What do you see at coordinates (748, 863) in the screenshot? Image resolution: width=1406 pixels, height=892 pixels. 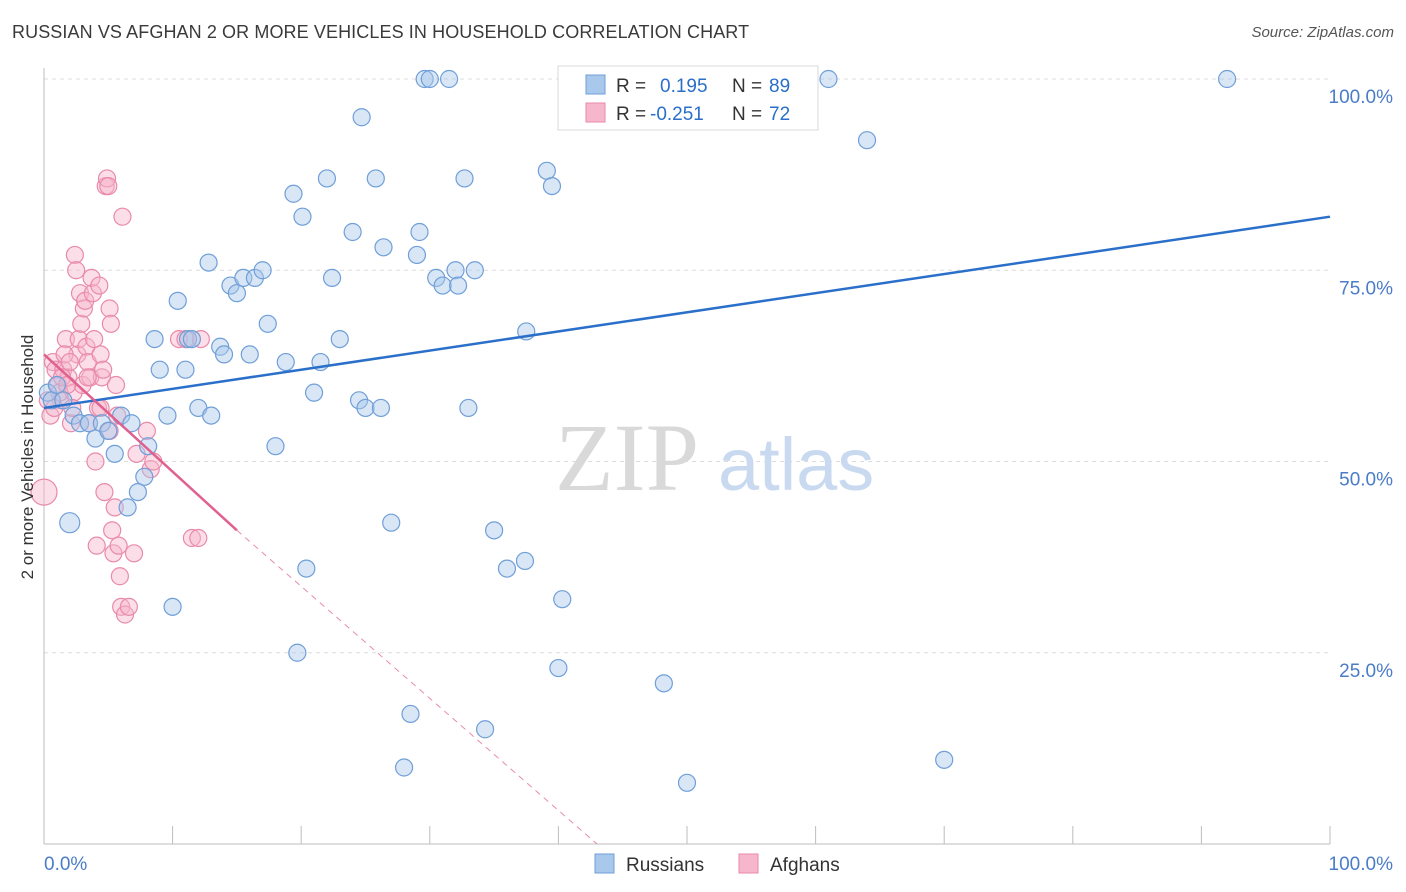 I see `bottom-legend-swatch-afghans` at bounding box center [748, 863].